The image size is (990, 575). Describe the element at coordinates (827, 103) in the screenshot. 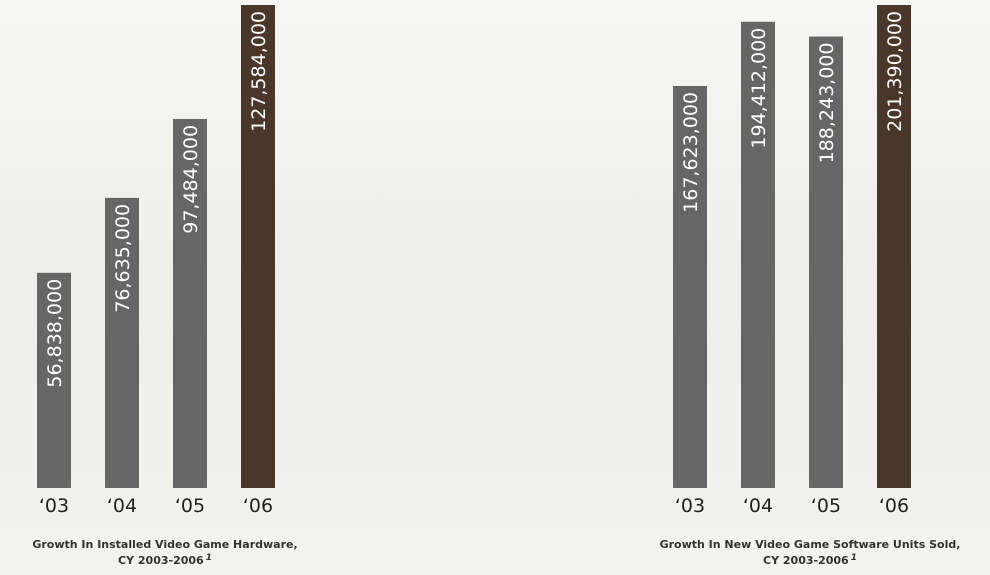

I see `value-label: 188,243,000` at that location.